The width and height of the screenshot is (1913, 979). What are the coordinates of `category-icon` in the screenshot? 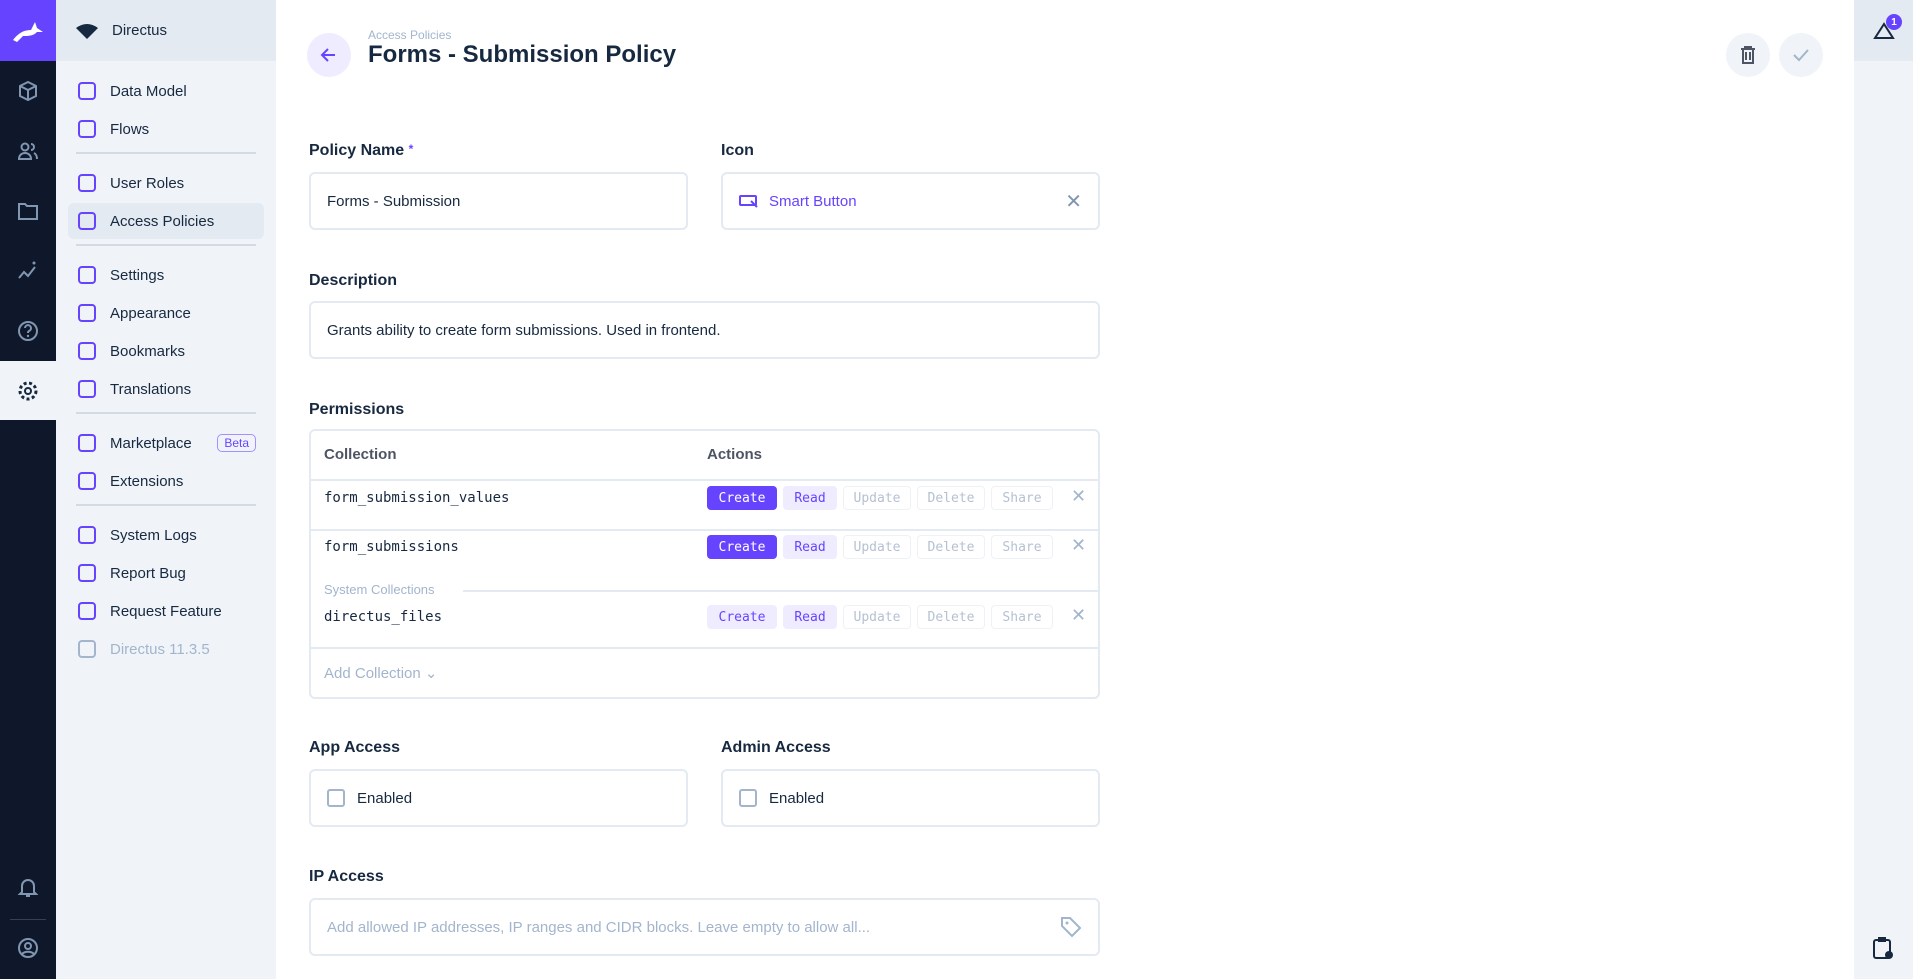 It's located at (87, 481).